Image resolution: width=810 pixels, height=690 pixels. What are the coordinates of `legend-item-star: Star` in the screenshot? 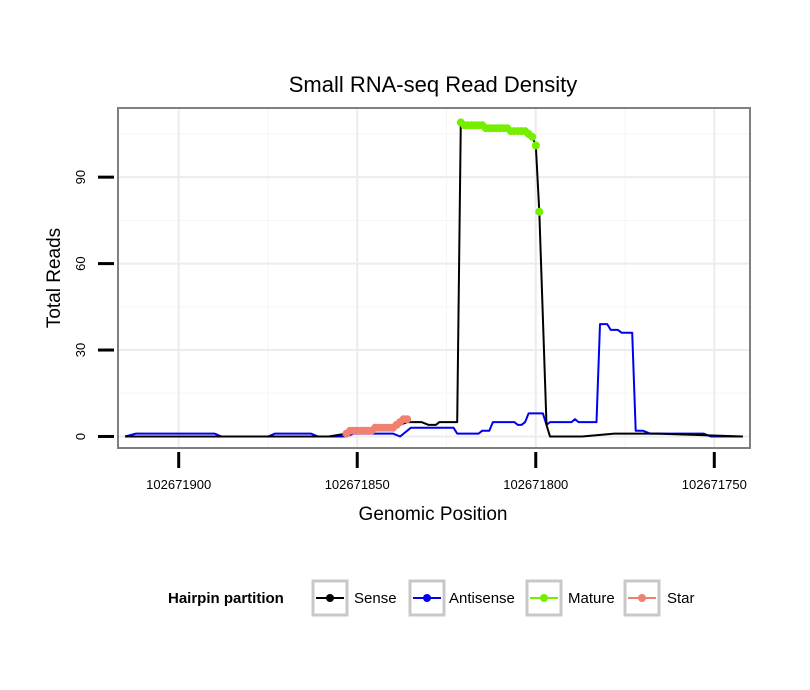 It's located at (659, 598).